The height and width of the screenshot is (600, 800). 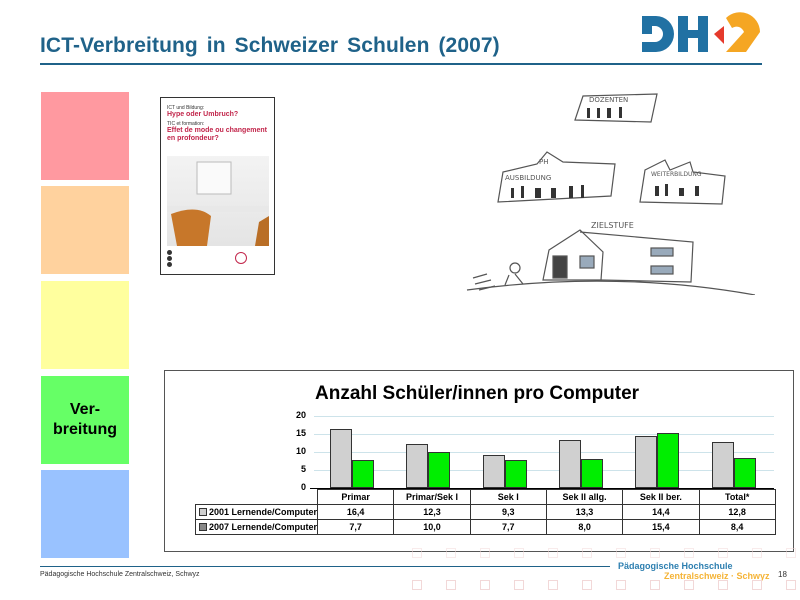 What do you see at coordinates (717, 576) in the screenshot?
I see `footer-org-line2: Zentralschweiz · Schwyz` at bounding box center [717, 576].